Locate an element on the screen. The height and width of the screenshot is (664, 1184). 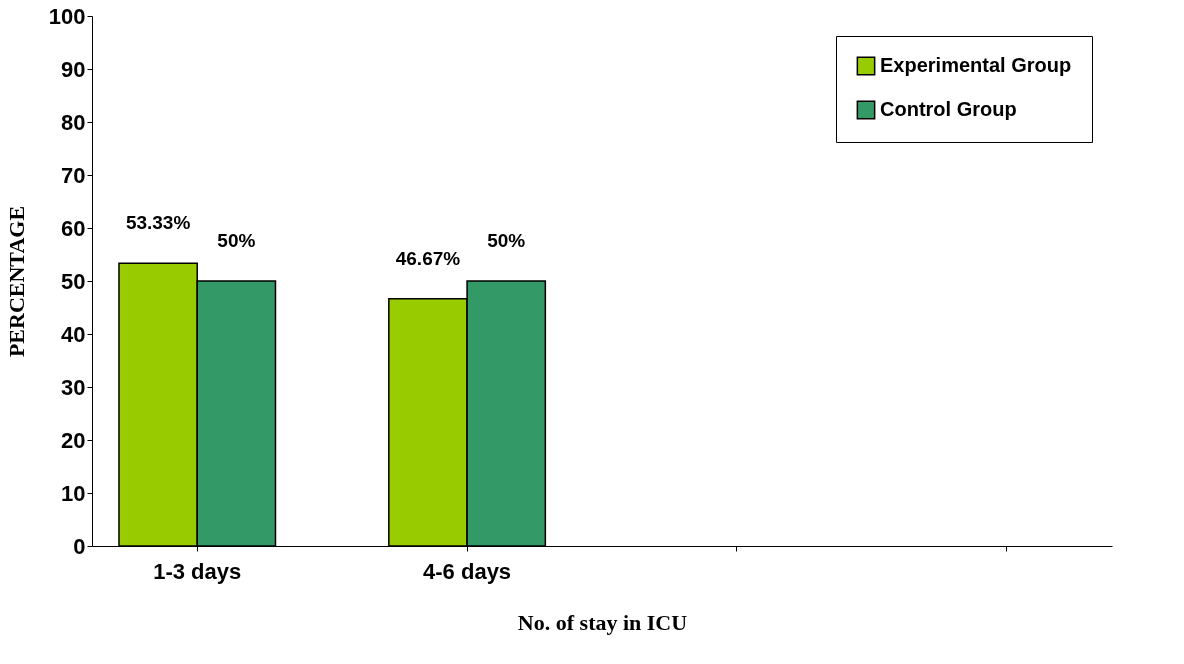
x-tick-label: 1-3 days is located at coordinates (197, 571).